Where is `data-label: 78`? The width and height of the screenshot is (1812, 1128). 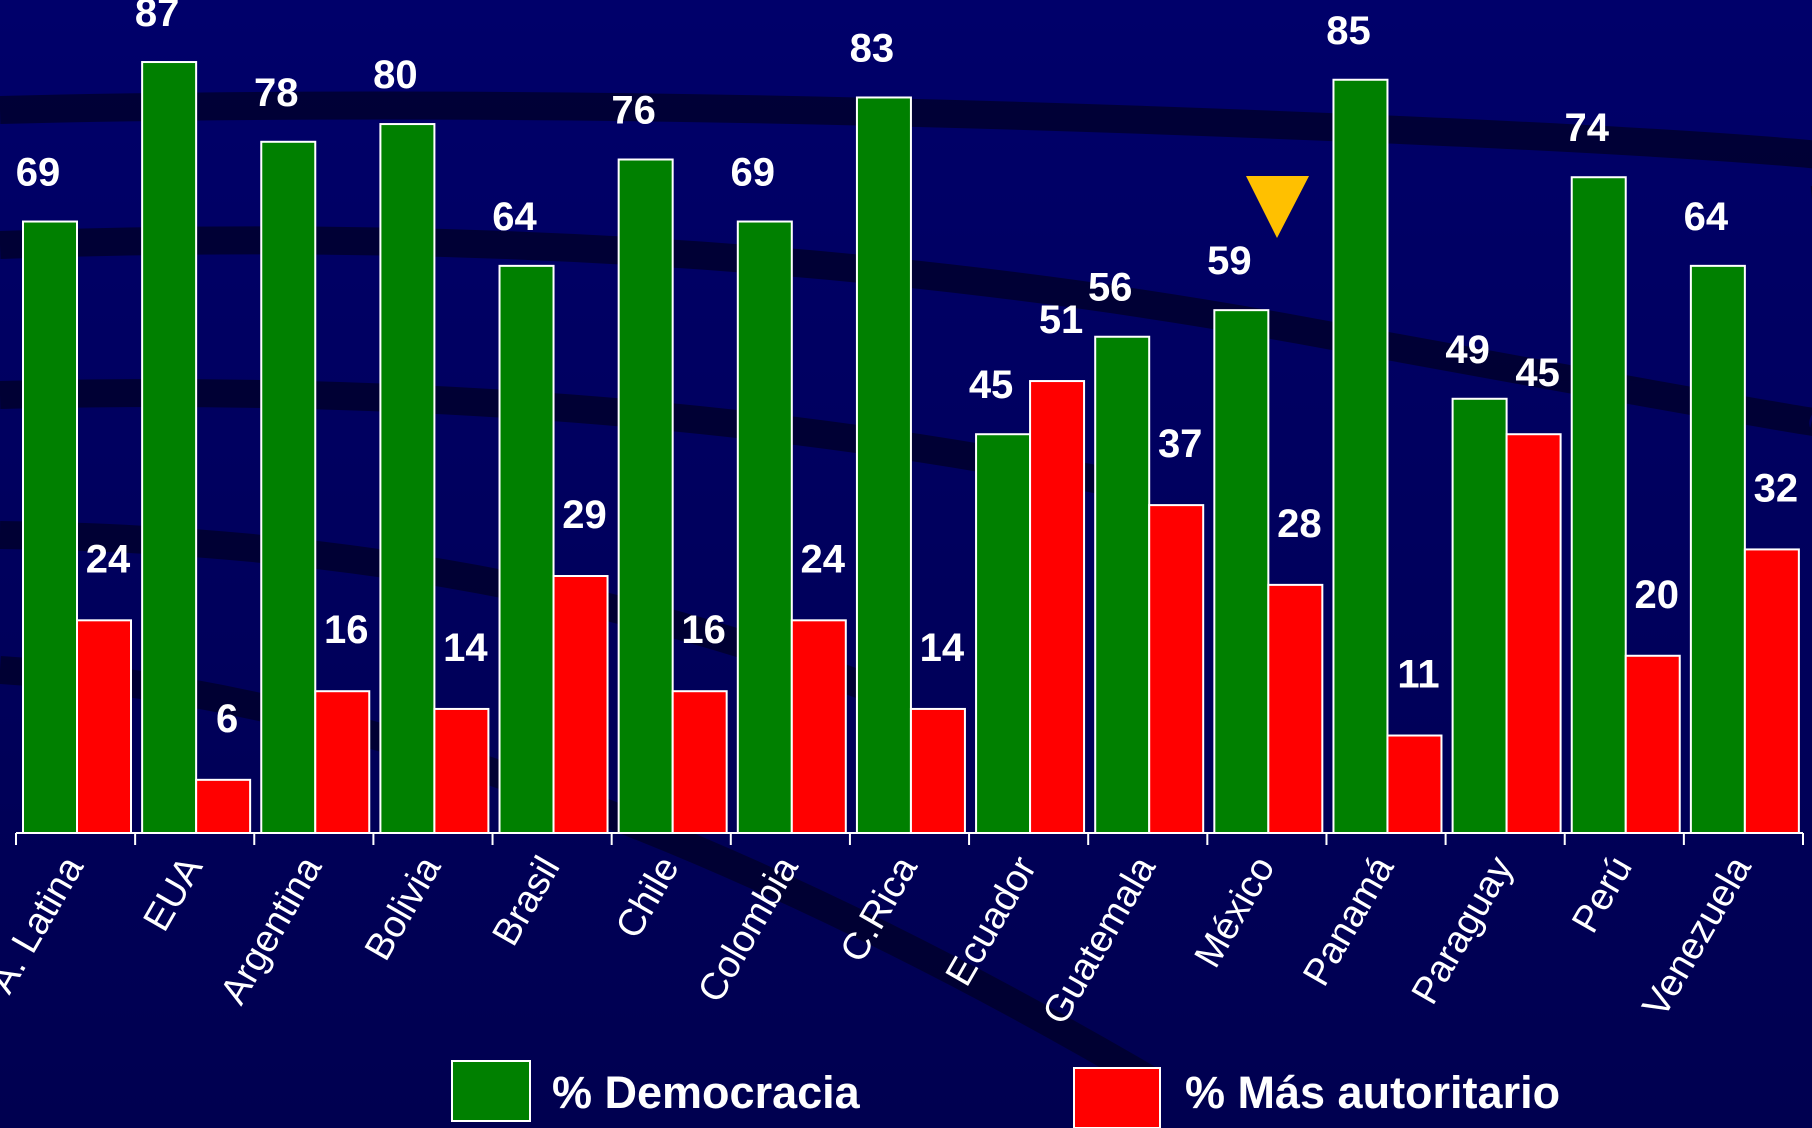
data-label: 78 is located at coordinates (276, 93).